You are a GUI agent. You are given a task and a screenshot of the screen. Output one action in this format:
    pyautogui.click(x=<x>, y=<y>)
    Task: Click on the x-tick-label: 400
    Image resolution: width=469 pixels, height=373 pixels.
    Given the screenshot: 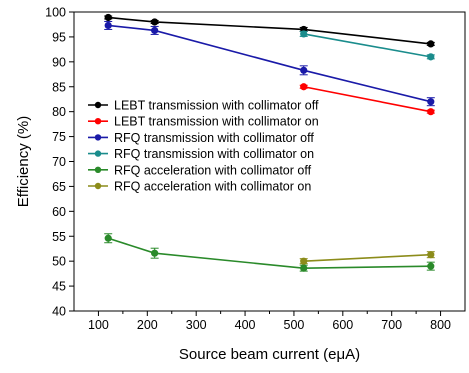 What is the action you would take?
    pyautogui.click(x=245, y=325)
    